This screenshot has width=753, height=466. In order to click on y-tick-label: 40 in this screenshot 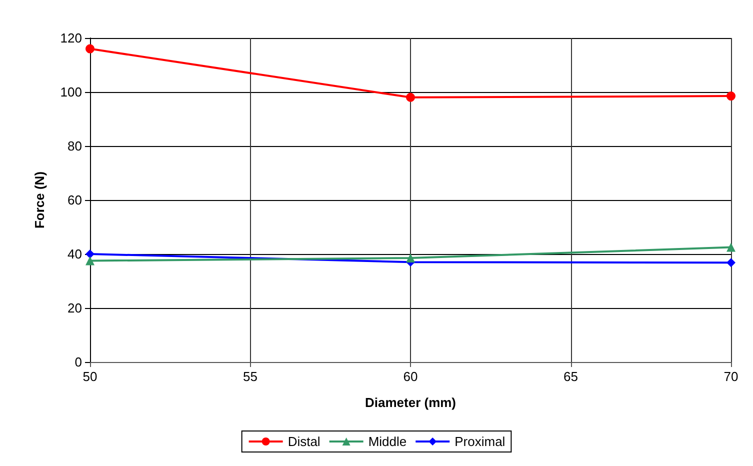, I will do `click(75, 254)`.